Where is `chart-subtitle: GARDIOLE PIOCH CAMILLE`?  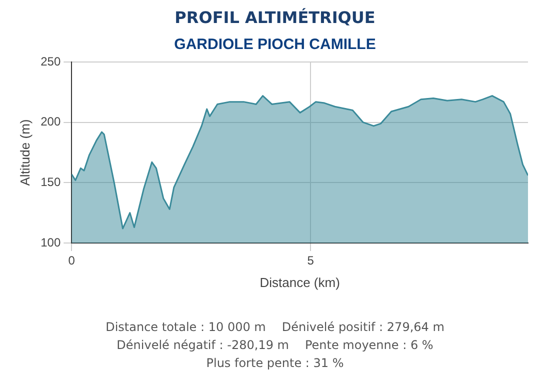 chart-subtitle: GARDIOLE PIOCH CAMILLE is located at coordinates (275, 44).